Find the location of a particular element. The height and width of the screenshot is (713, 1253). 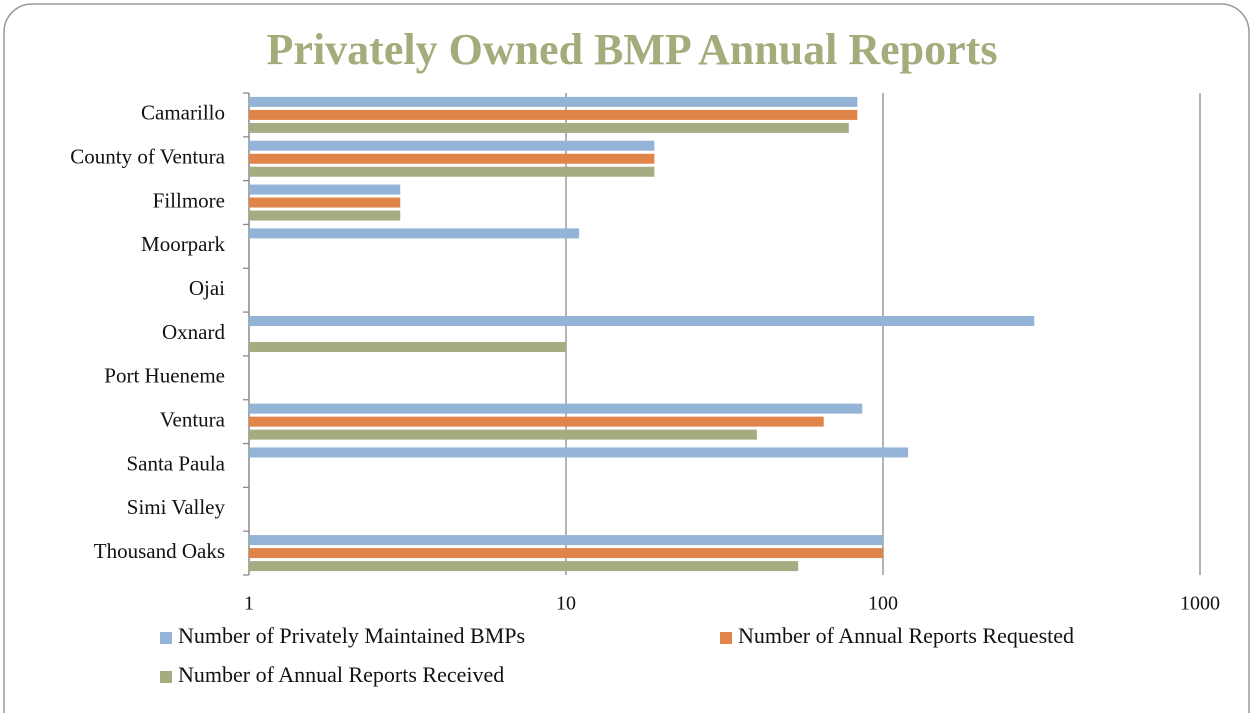

y-tick-label: Fillmore is located at coordinates (189, 200).